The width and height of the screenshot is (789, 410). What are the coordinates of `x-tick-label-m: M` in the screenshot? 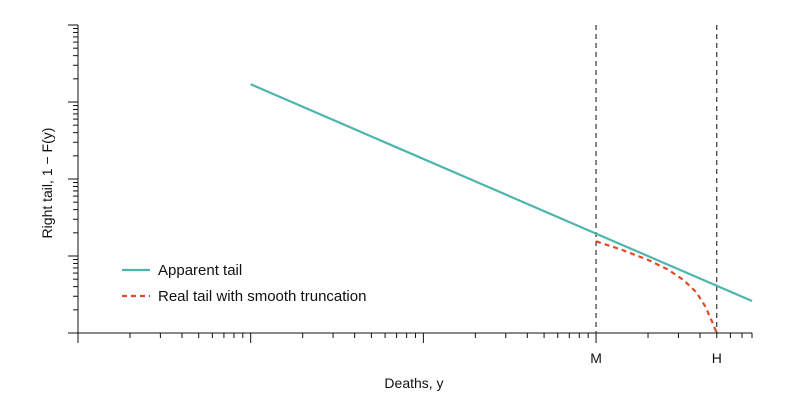 It's located at (596, 358).